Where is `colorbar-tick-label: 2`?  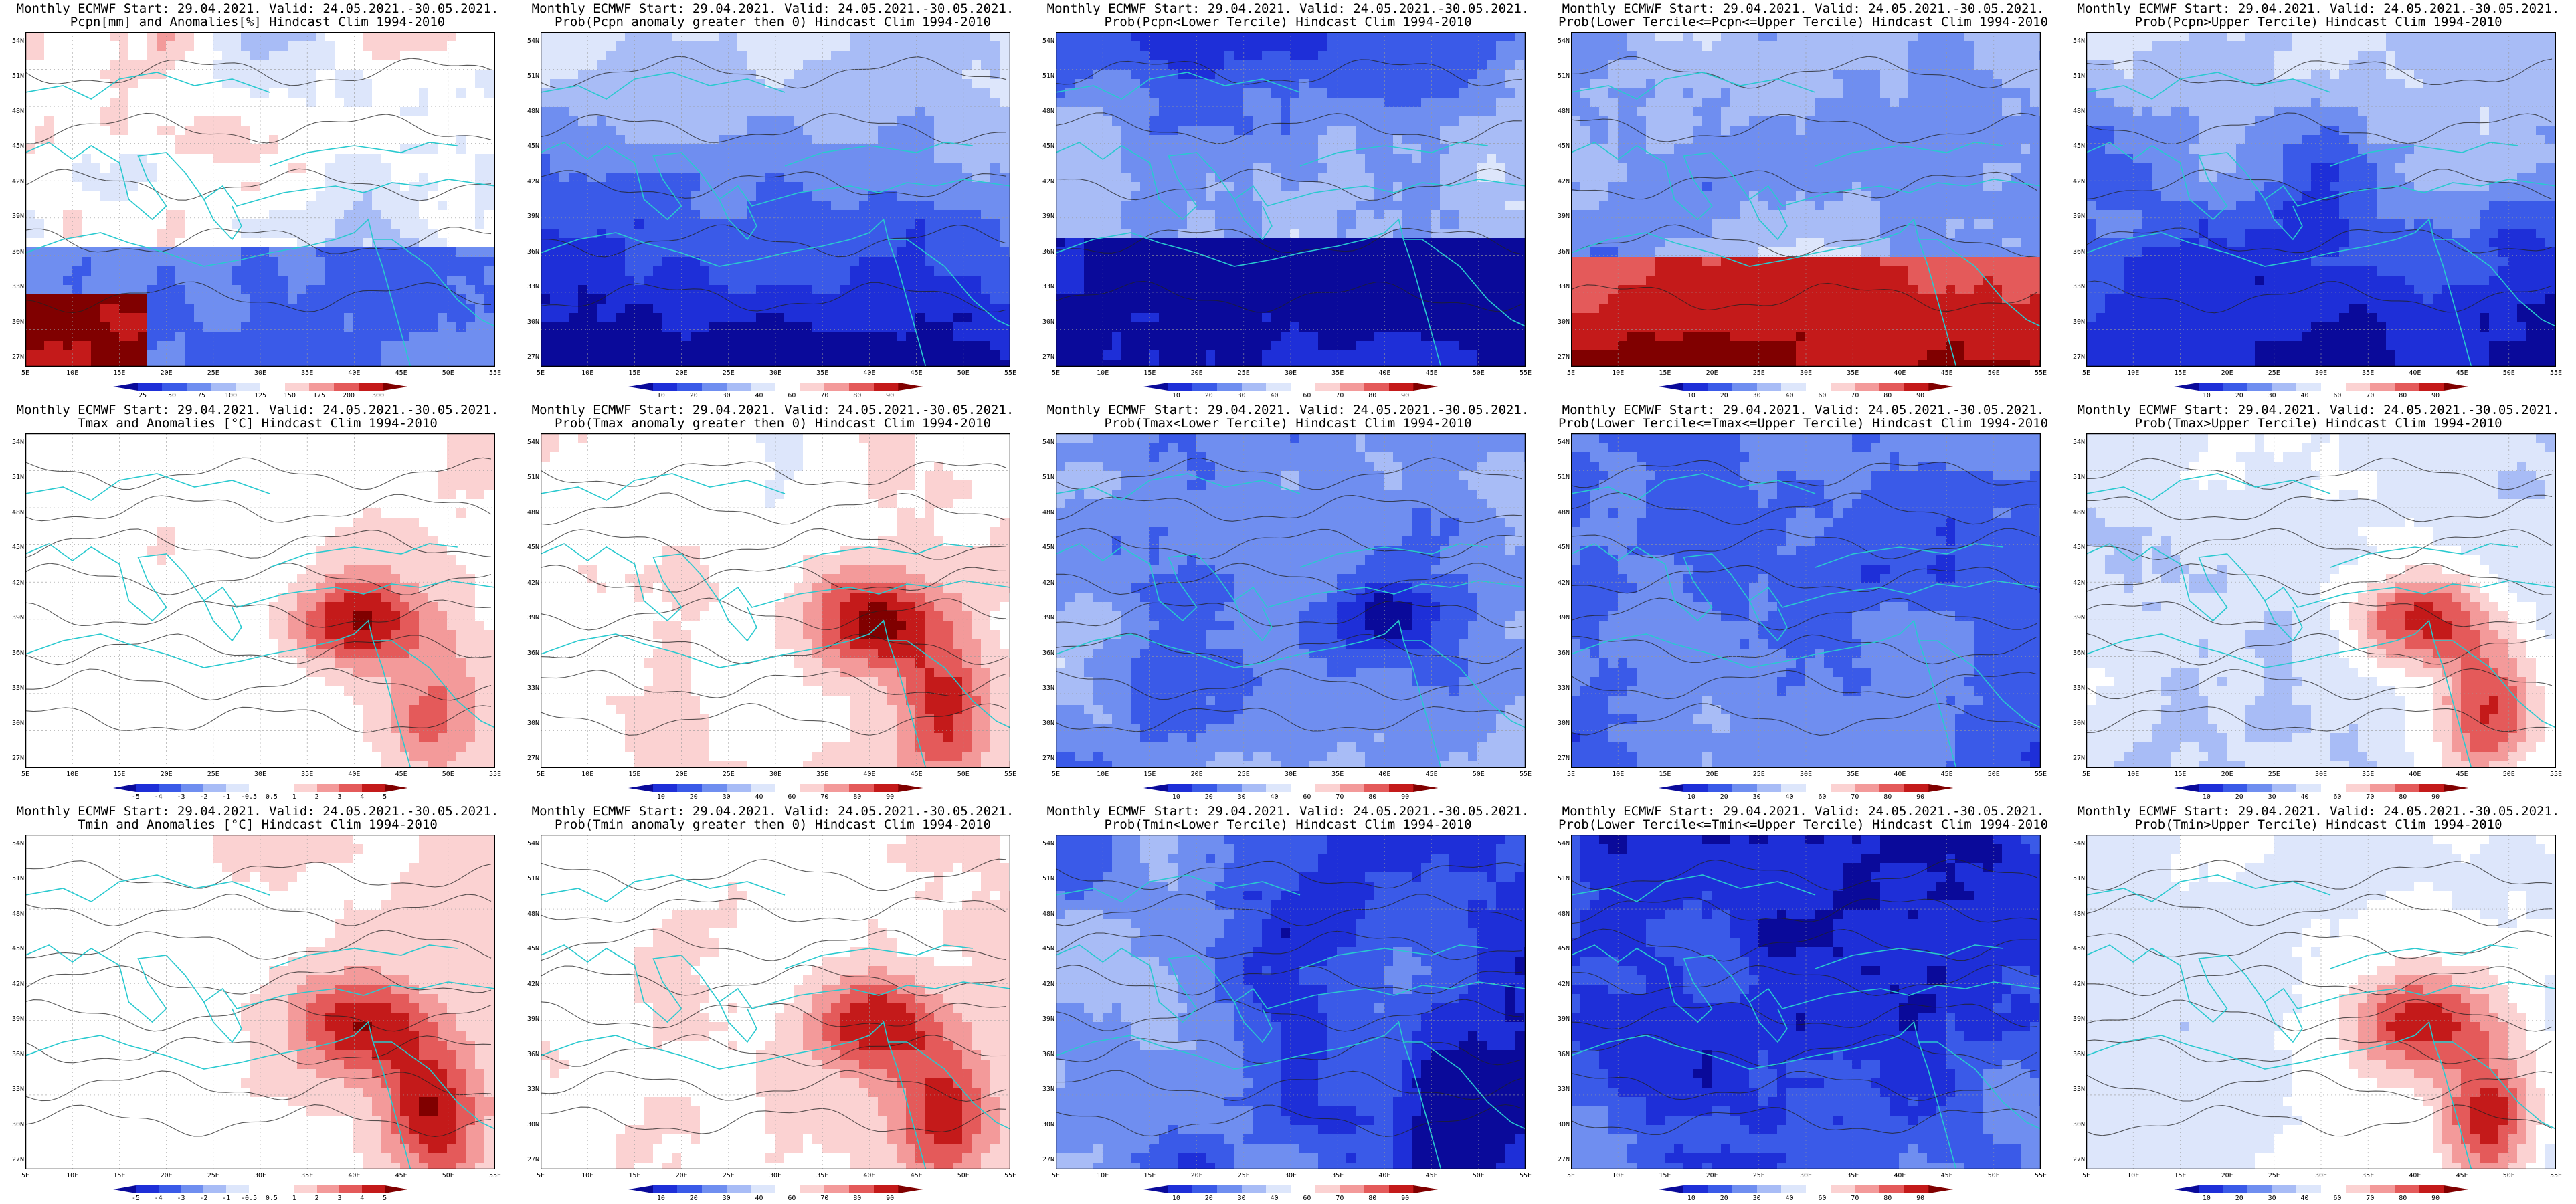
colorbar-tick-label: 2 is located at coordinates (317, 797).